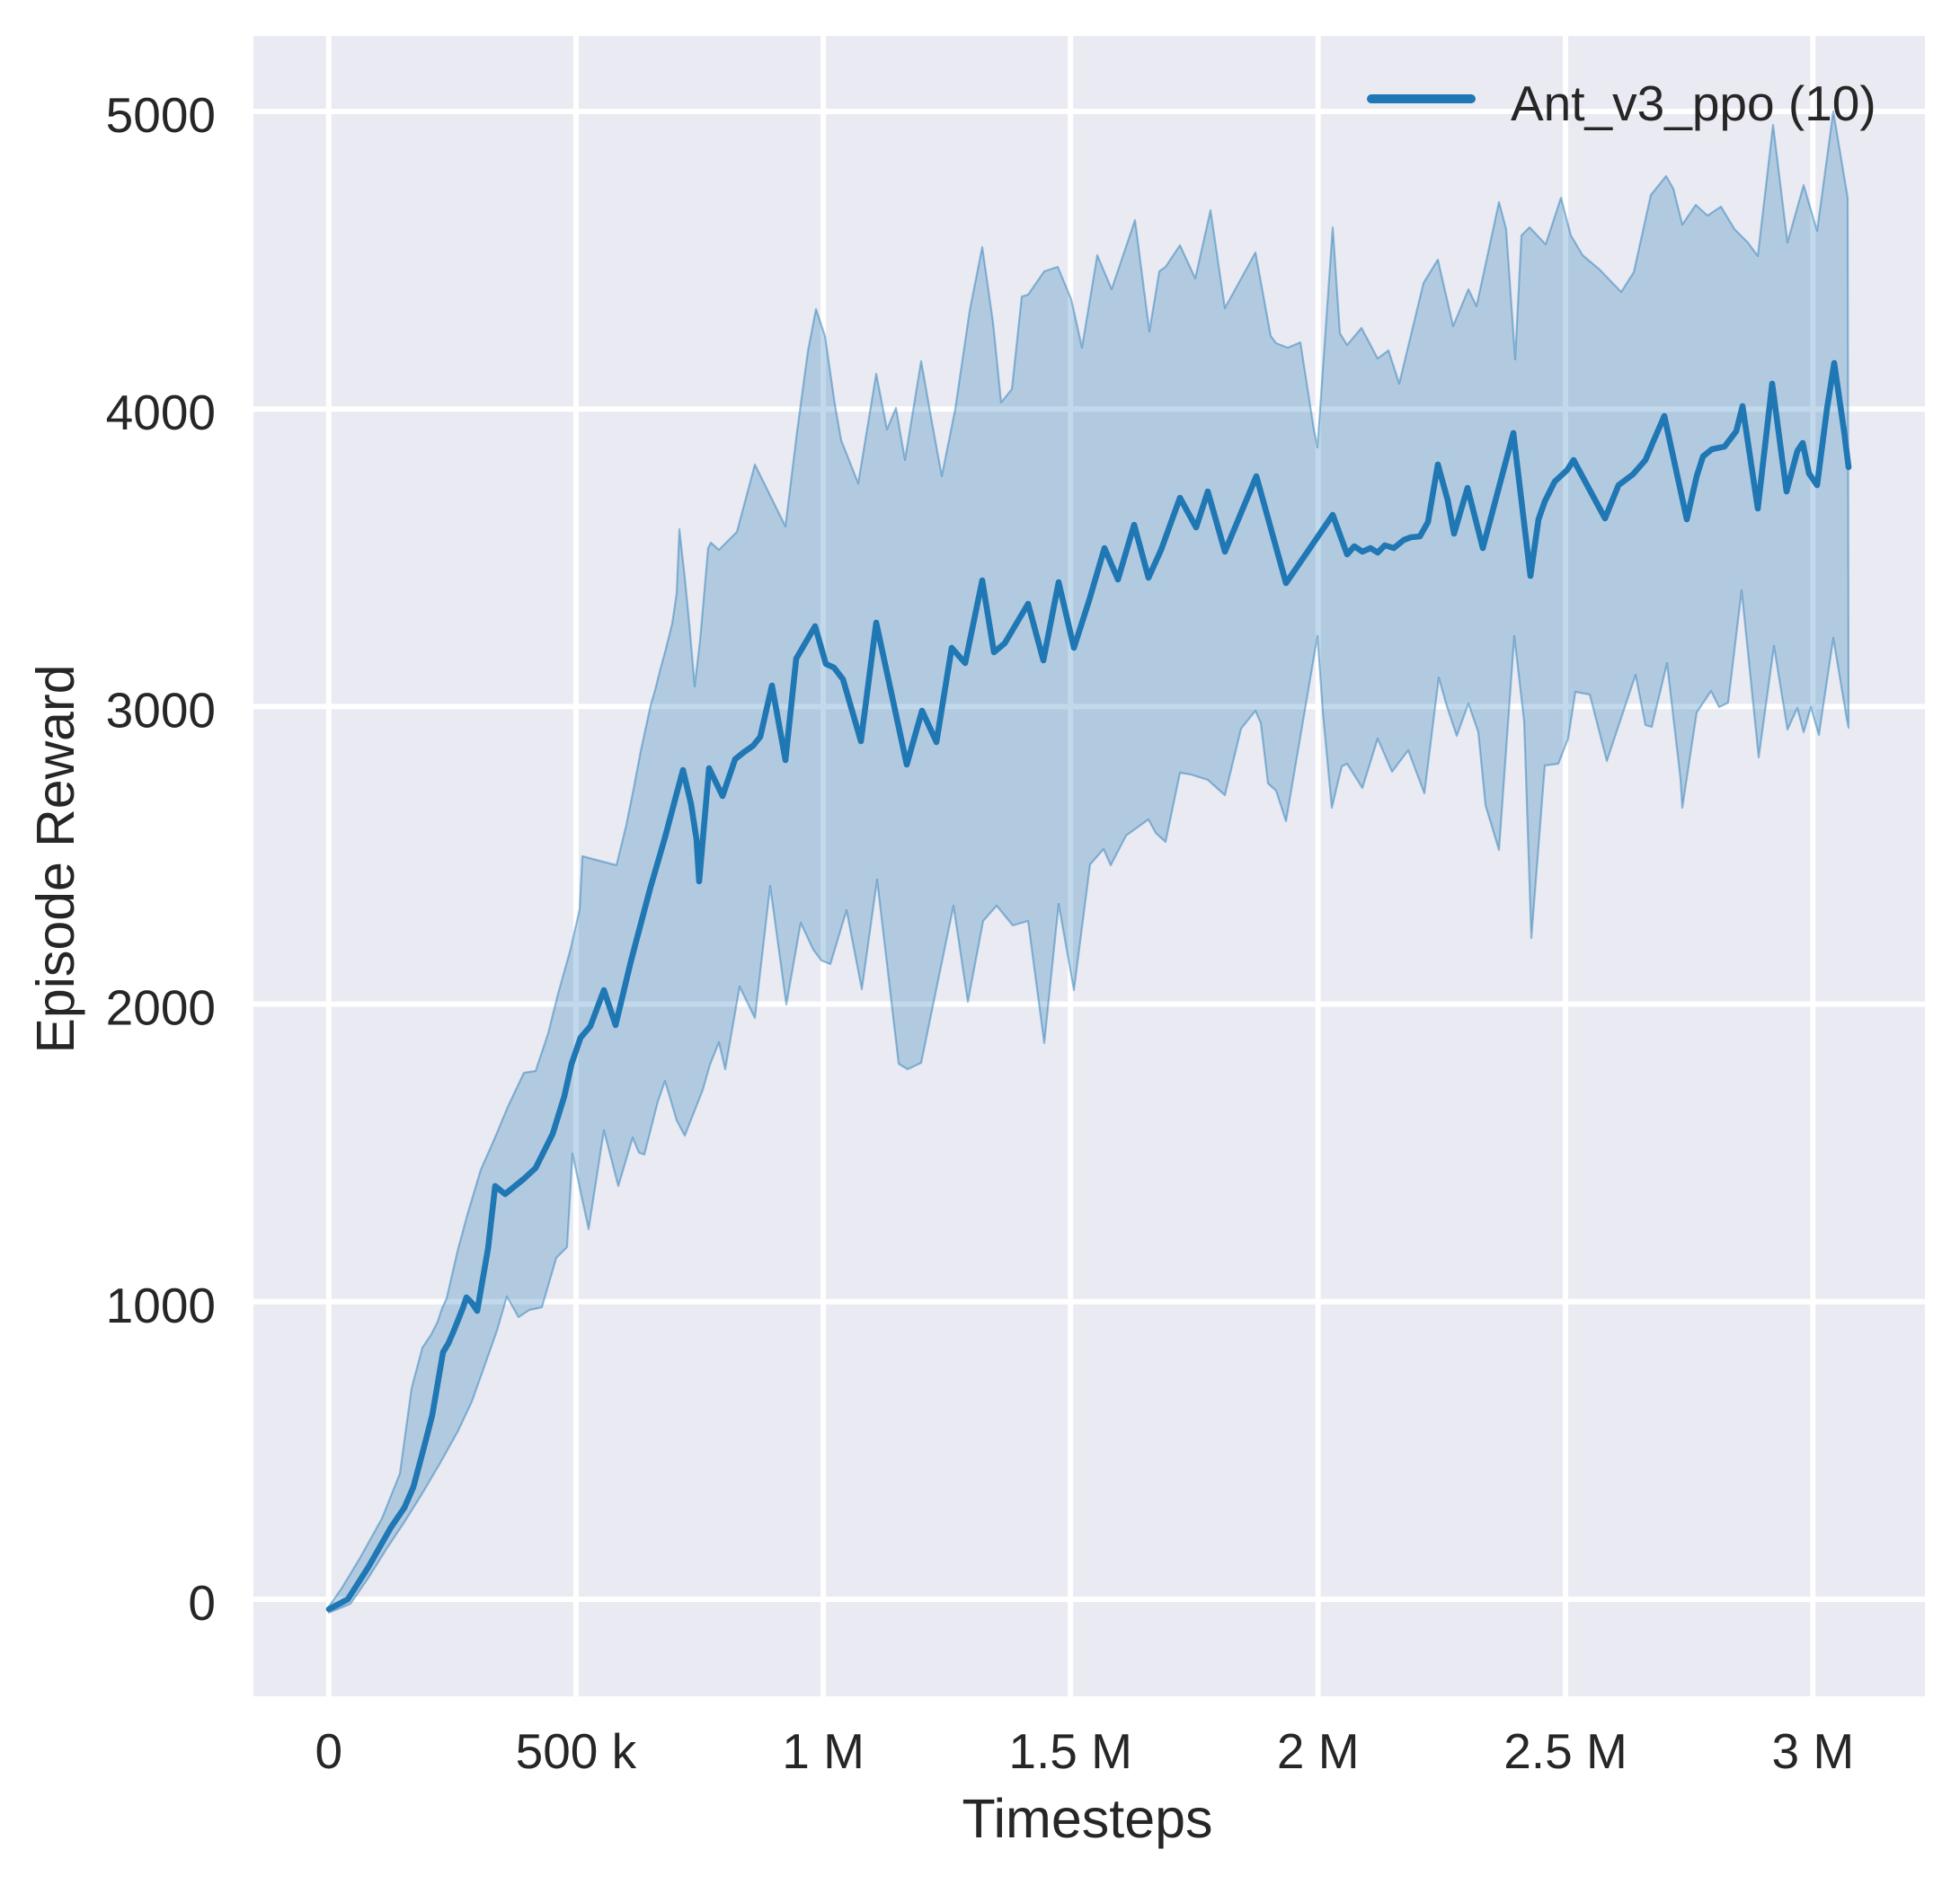  I want to click on svg-text: 1 M, so click(824, 1751).